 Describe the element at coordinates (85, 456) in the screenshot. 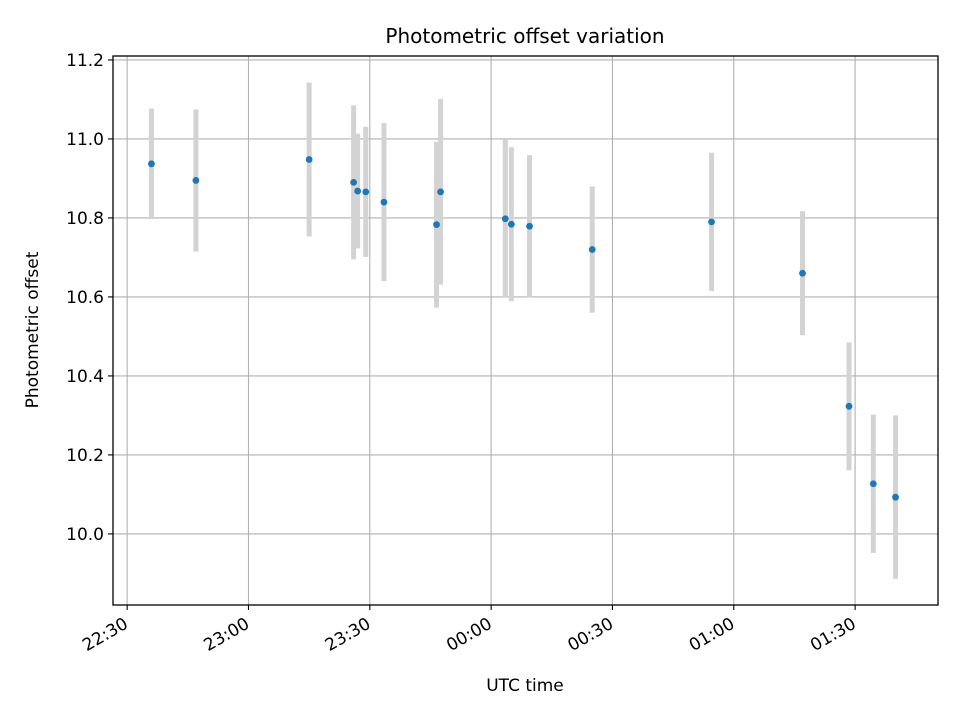

I see `y-tick-label: 10.2` at that location.